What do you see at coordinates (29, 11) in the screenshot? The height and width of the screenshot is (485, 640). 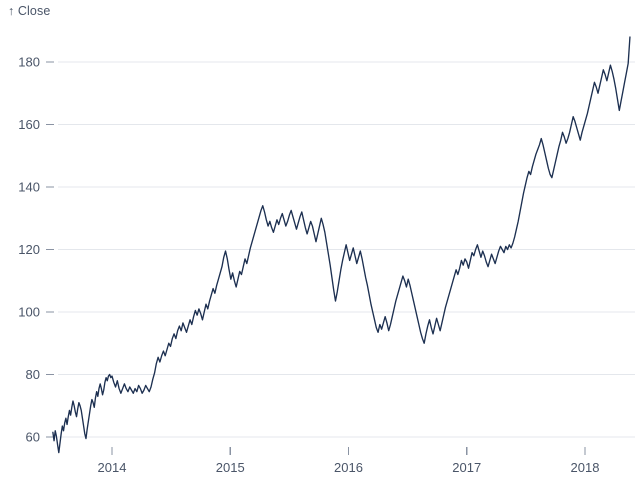 I see `y-axis-title: ↑ Close` at bounding box center [29, 11].